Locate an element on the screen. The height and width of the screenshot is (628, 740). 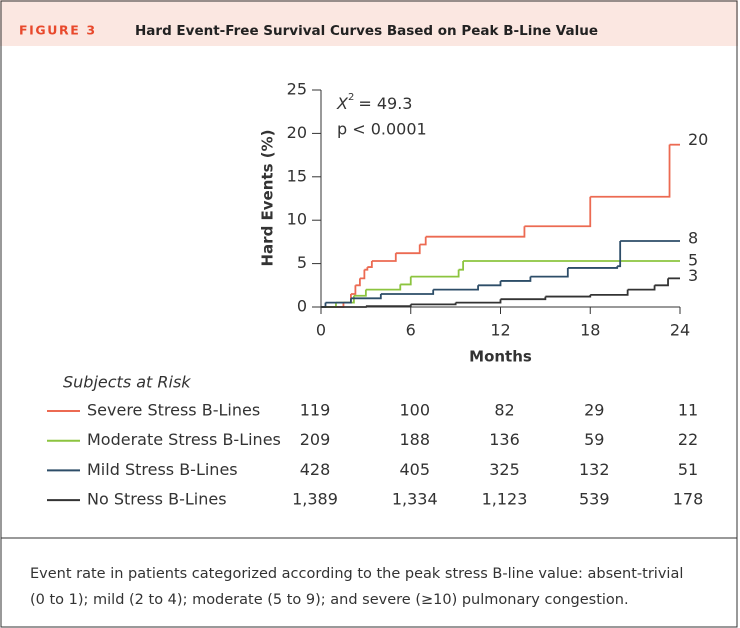
end-label: 20 is located at coordinates (698, 139).